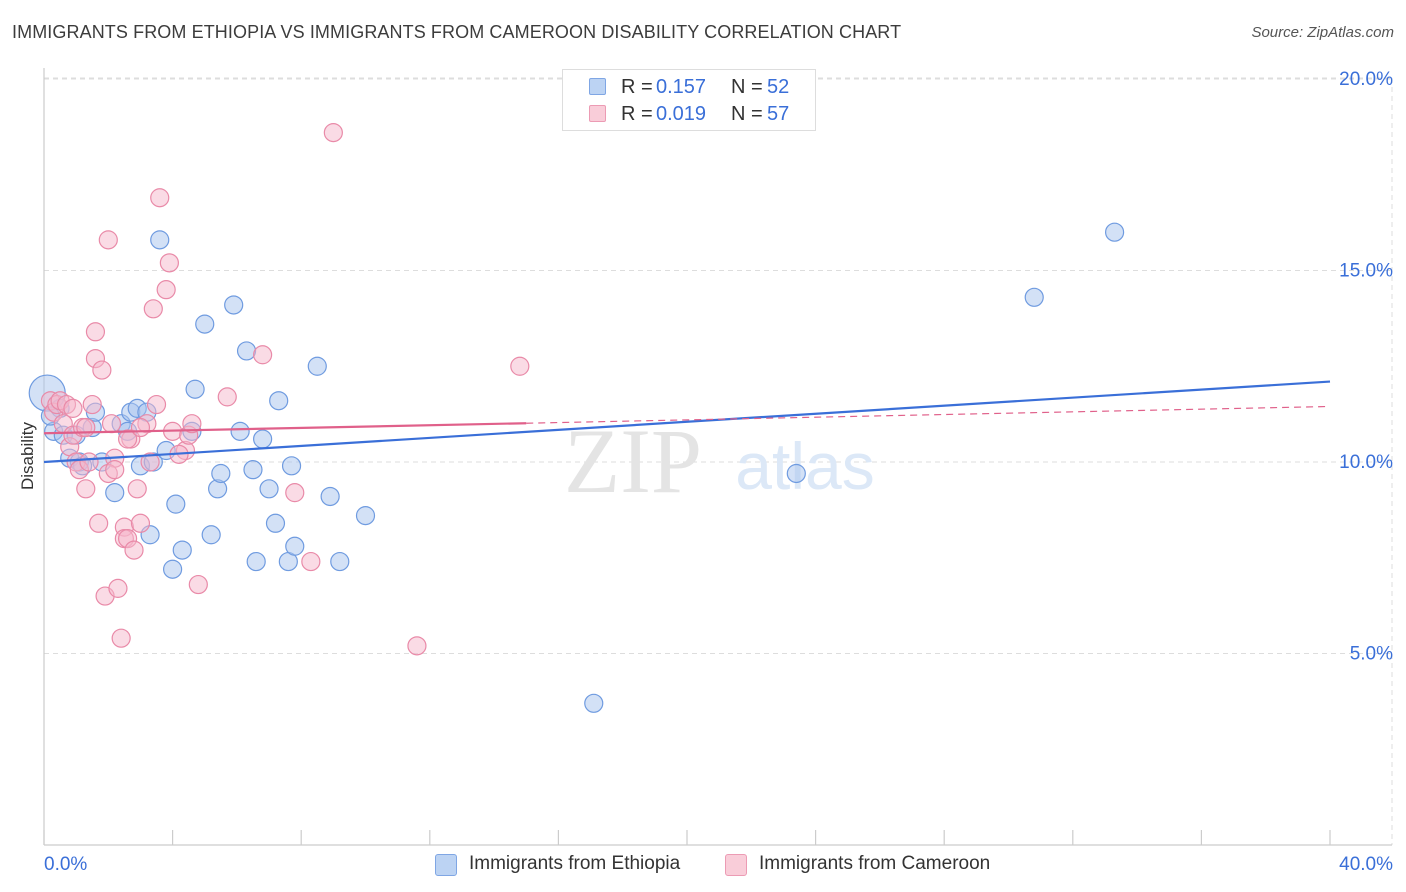  Describe the element at coordinates (597, 113) in the screenshot. I see `cameroon-swatch` at that location.